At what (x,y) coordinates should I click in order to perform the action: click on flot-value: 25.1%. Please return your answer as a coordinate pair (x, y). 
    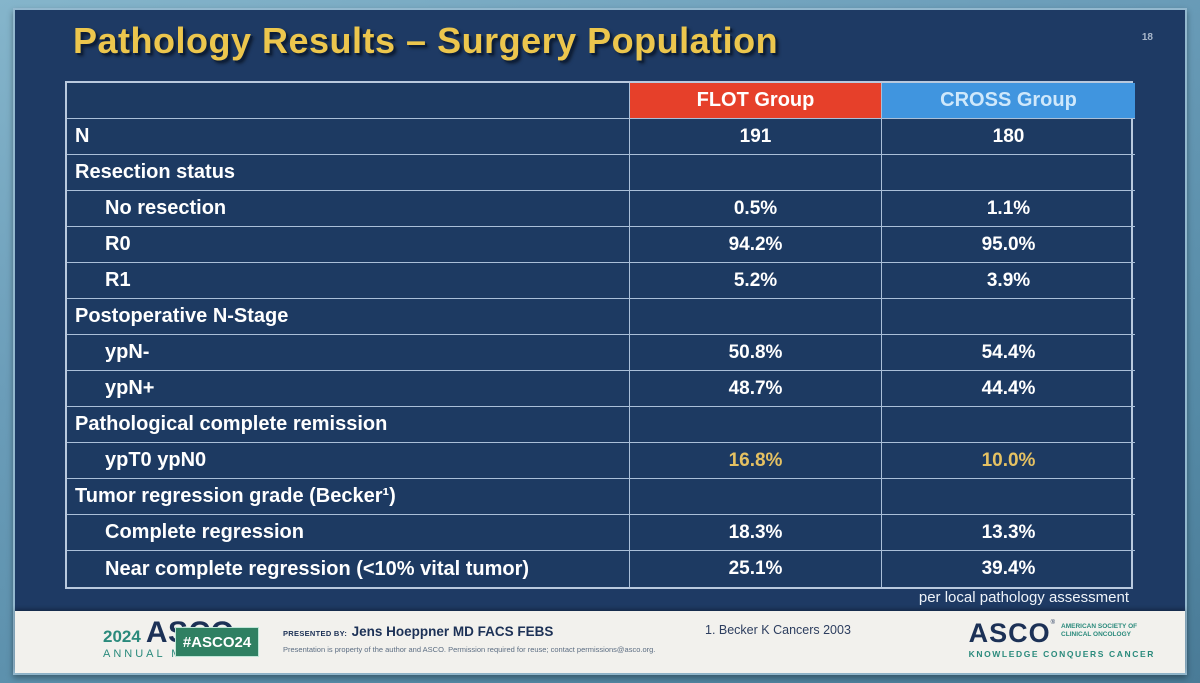
    Looking at the image, I should click on (756, 569).